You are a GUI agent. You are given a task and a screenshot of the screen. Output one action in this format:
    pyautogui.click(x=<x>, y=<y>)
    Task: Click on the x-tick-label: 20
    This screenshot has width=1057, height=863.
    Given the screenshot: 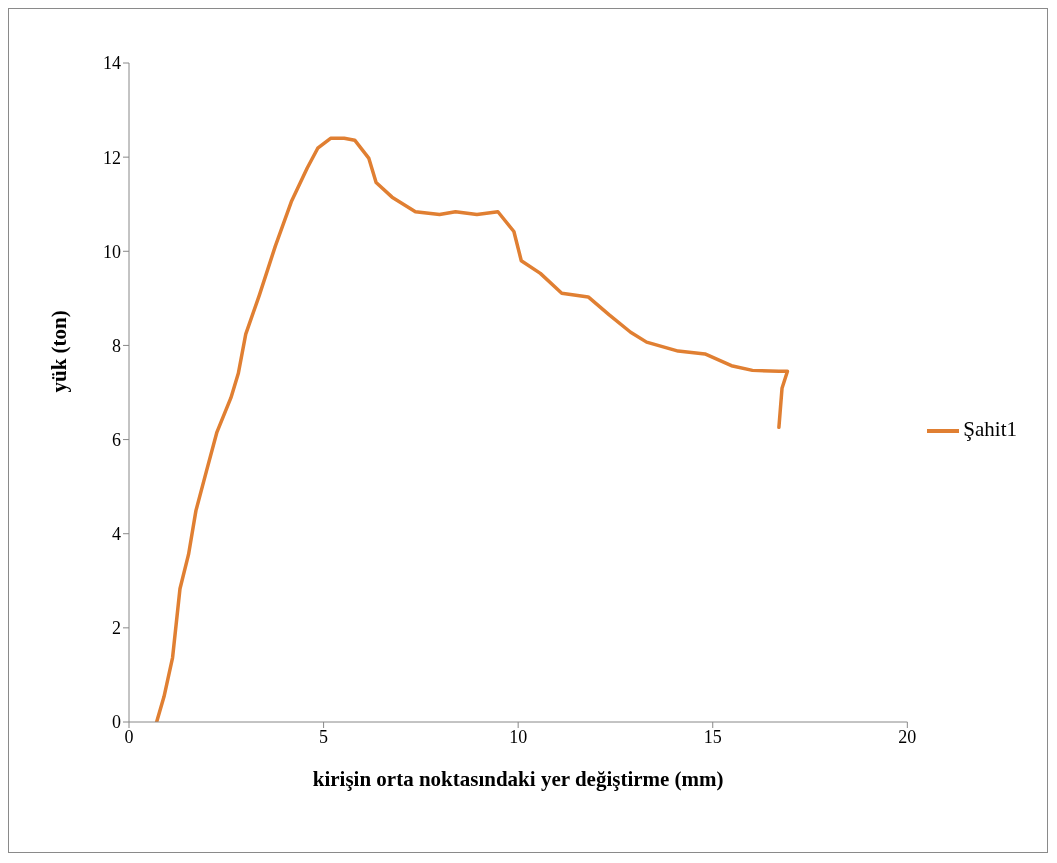 What is the action you would take?
    pyautogui.click(x=907, y=736)
    